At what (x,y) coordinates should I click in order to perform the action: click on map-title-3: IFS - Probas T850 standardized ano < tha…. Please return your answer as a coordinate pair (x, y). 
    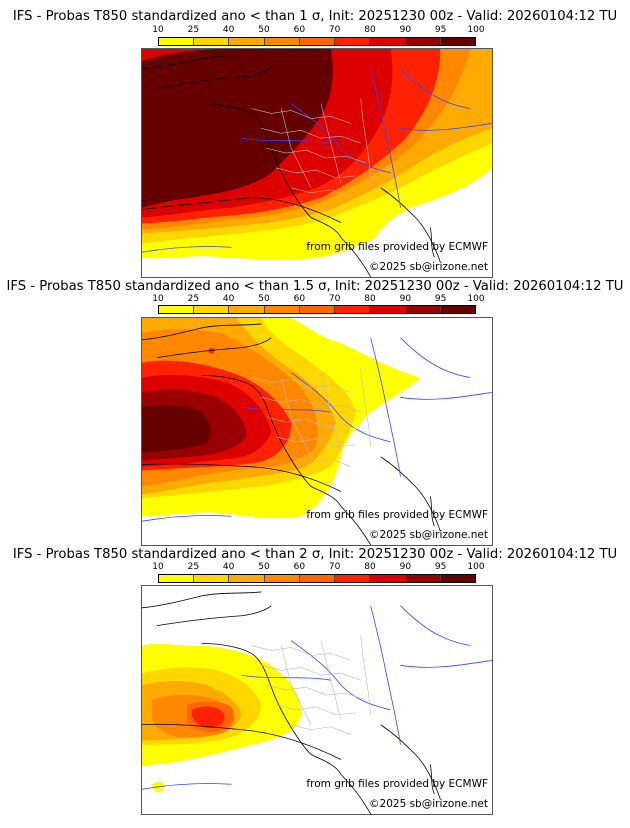
    Looking at the image, I should click on (315, 554).